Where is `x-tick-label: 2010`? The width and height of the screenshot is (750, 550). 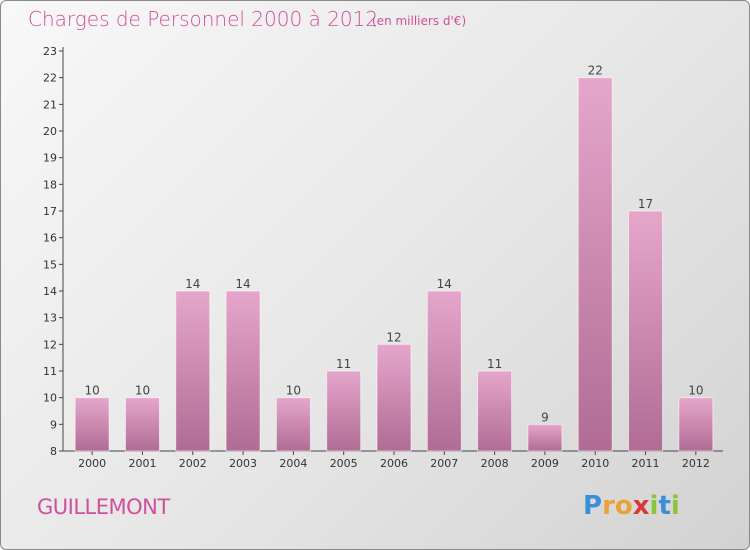
x-tick-label: 2010 is located at coordinates (595, 463).